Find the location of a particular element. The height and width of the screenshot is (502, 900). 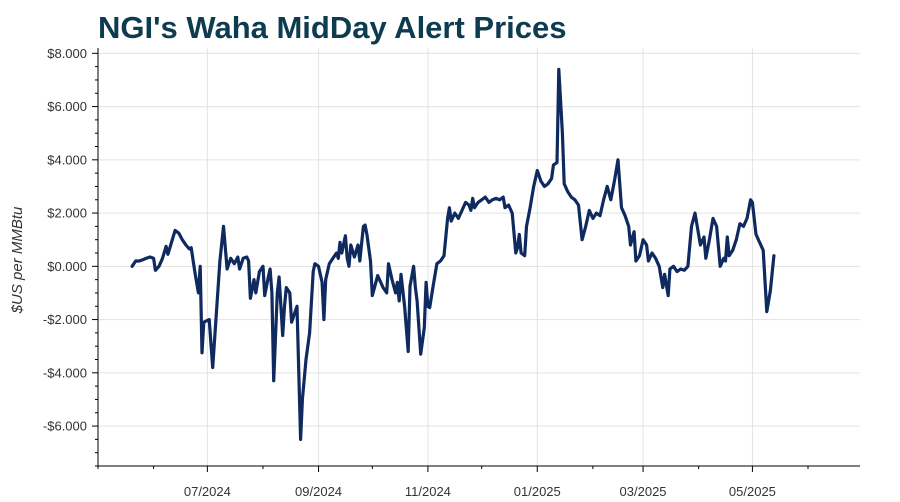

x-tick-label: 11/2024 is located at coordinates (428, 491).